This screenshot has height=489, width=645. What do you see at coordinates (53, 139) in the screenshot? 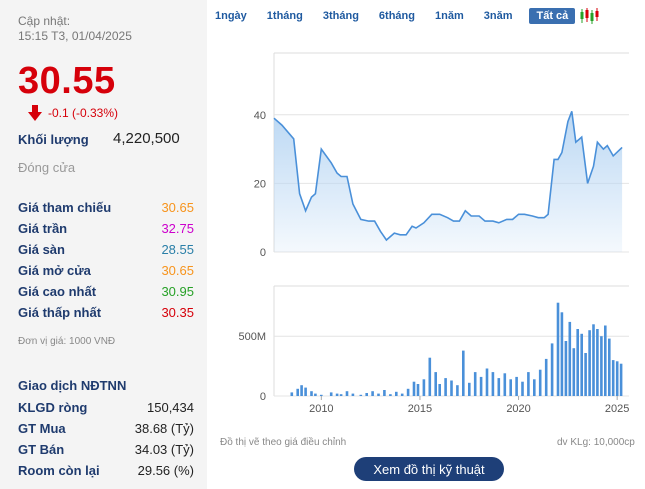
I see `volume-label: Khối lượng` at bounding box center [53, 139].